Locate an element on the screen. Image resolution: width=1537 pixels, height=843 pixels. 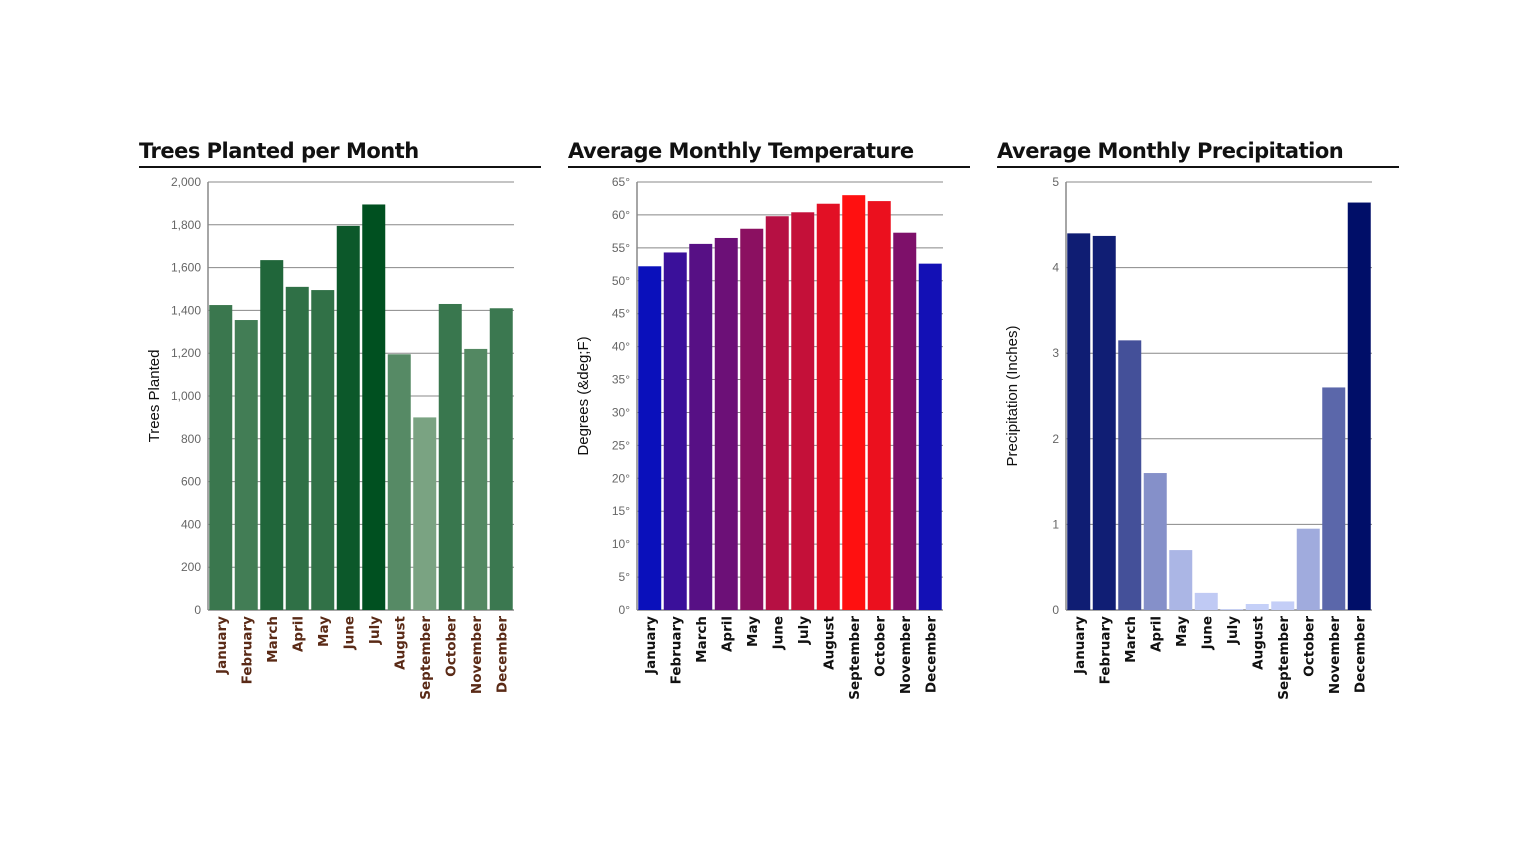
y-tick-label: 1,200 is located at coordinates (186, 353).